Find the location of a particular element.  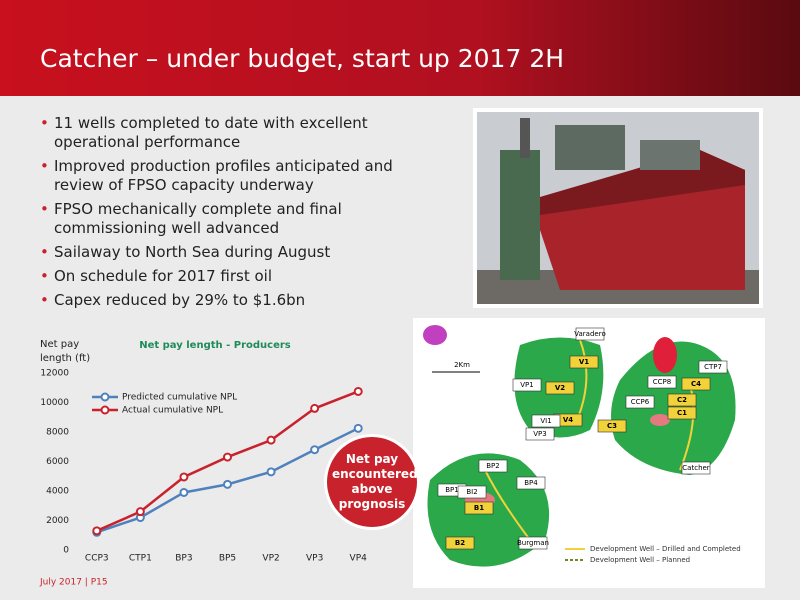

bullet: Sailaway to North Sea during August is located at coordinates (227, 252).